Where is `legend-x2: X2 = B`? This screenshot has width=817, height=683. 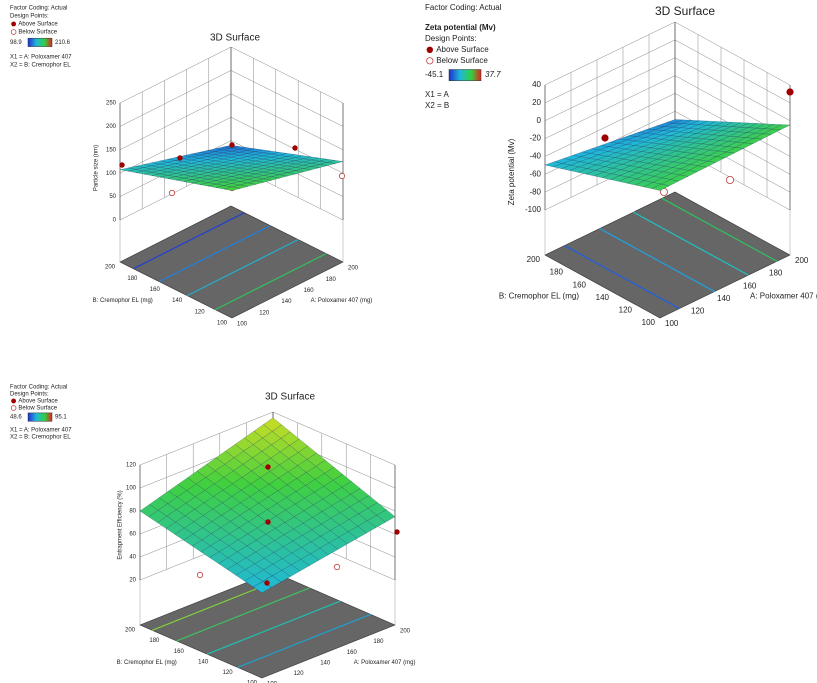
legend-x2: X2 = B is located at coordinates (437, 105).